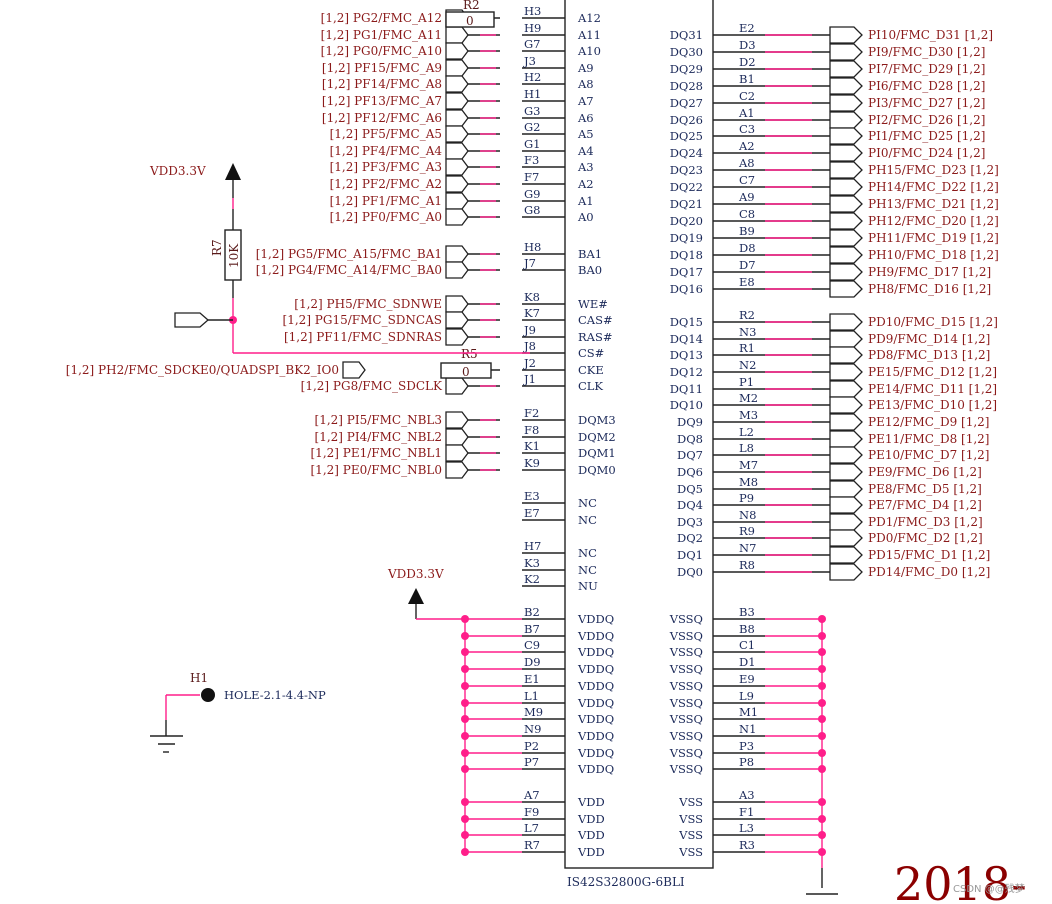 The width and height of the screenshot is (1052, 904). I want to click on power-pin-d9: D9 VDDQ, so click(537, 665).